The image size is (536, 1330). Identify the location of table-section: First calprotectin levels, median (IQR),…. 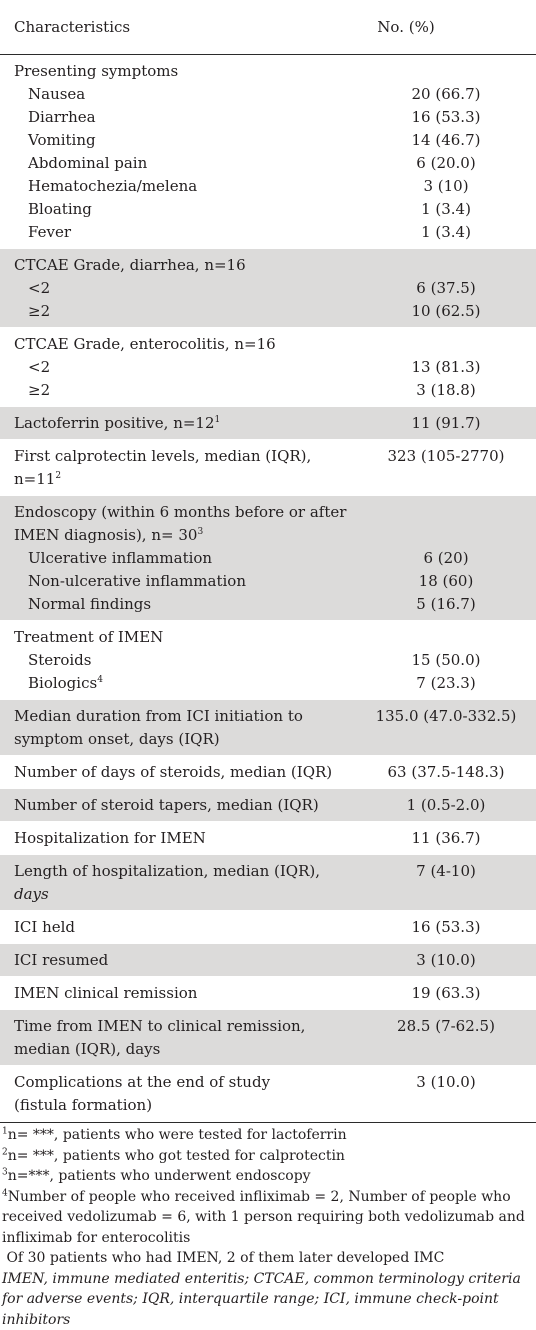
(268, 468).